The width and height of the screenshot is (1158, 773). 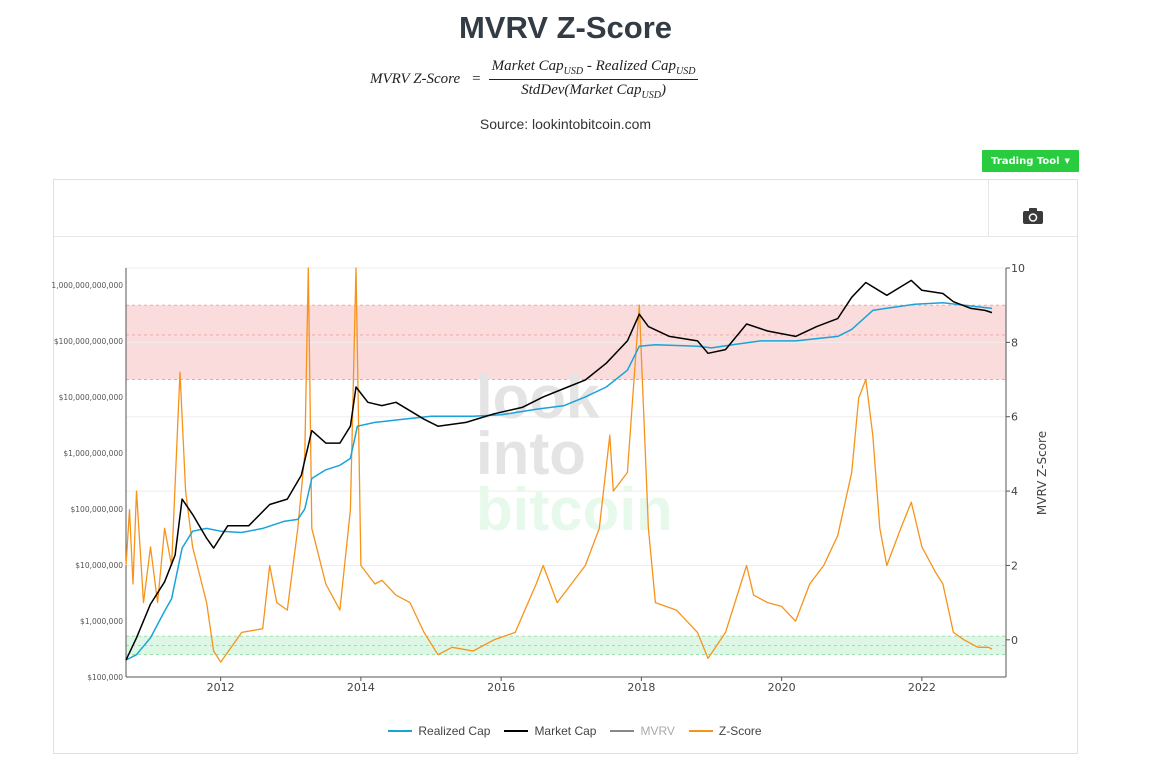 What do you see at coordinates (105, 677) in the screenshot?
I see `y-left-tick-label: $100,000` at bounding box center [105, 677].